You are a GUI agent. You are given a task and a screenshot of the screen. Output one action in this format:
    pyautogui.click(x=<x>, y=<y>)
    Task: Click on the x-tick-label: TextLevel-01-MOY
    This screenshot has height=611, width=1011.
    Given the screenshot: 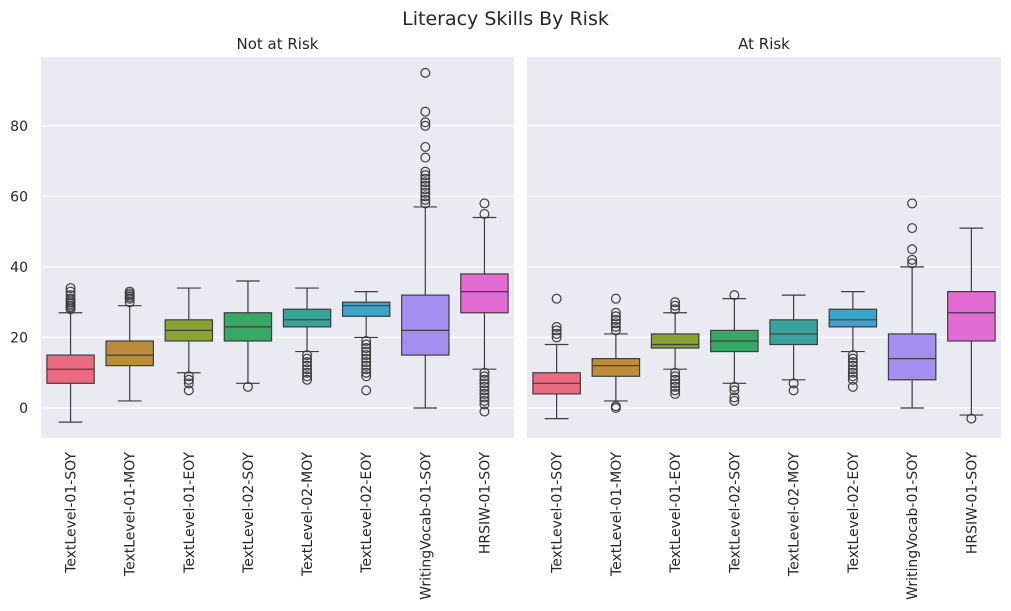 What is the action you would take?
    pyautogui.click(x=617, y=515)
    